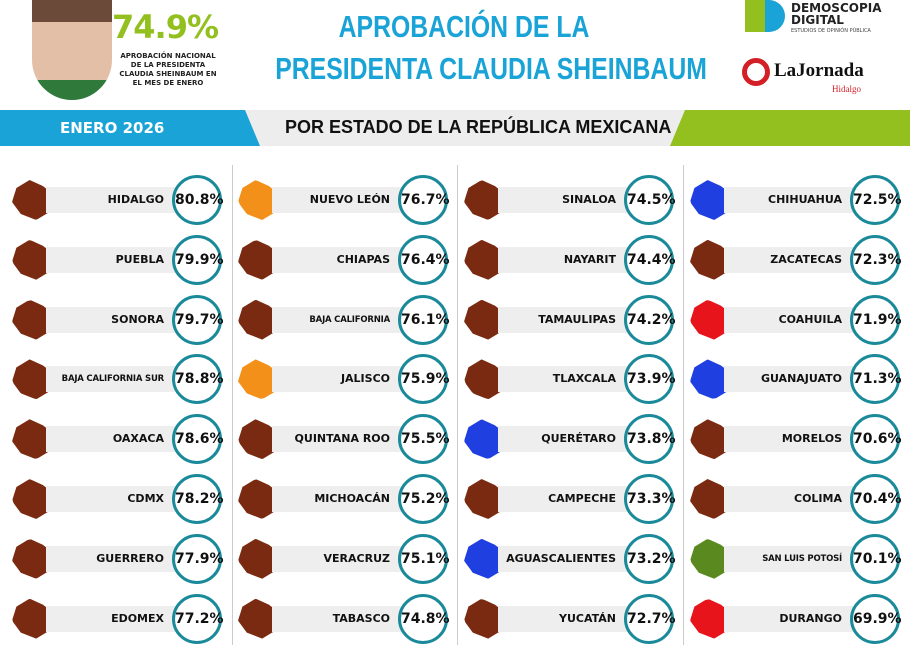 This screenshot has width=910, height=670. I want to click on state-name: AGUASCALIENTES, so click(573, 558).